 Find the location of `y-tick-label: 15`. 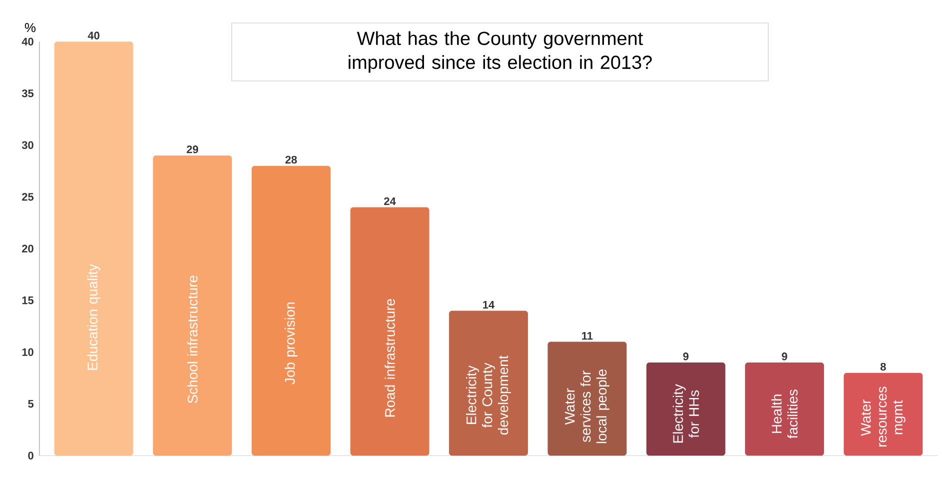

y-tick-label: 15 is located at coordinates (28, 300).